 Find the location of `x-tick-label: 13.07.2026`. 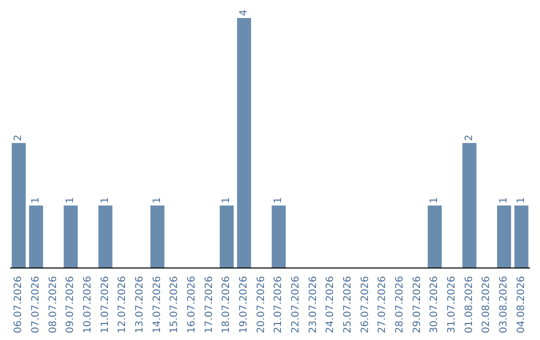

x-tick-label: 13.07.2026 is located at coordinates (140, 305).